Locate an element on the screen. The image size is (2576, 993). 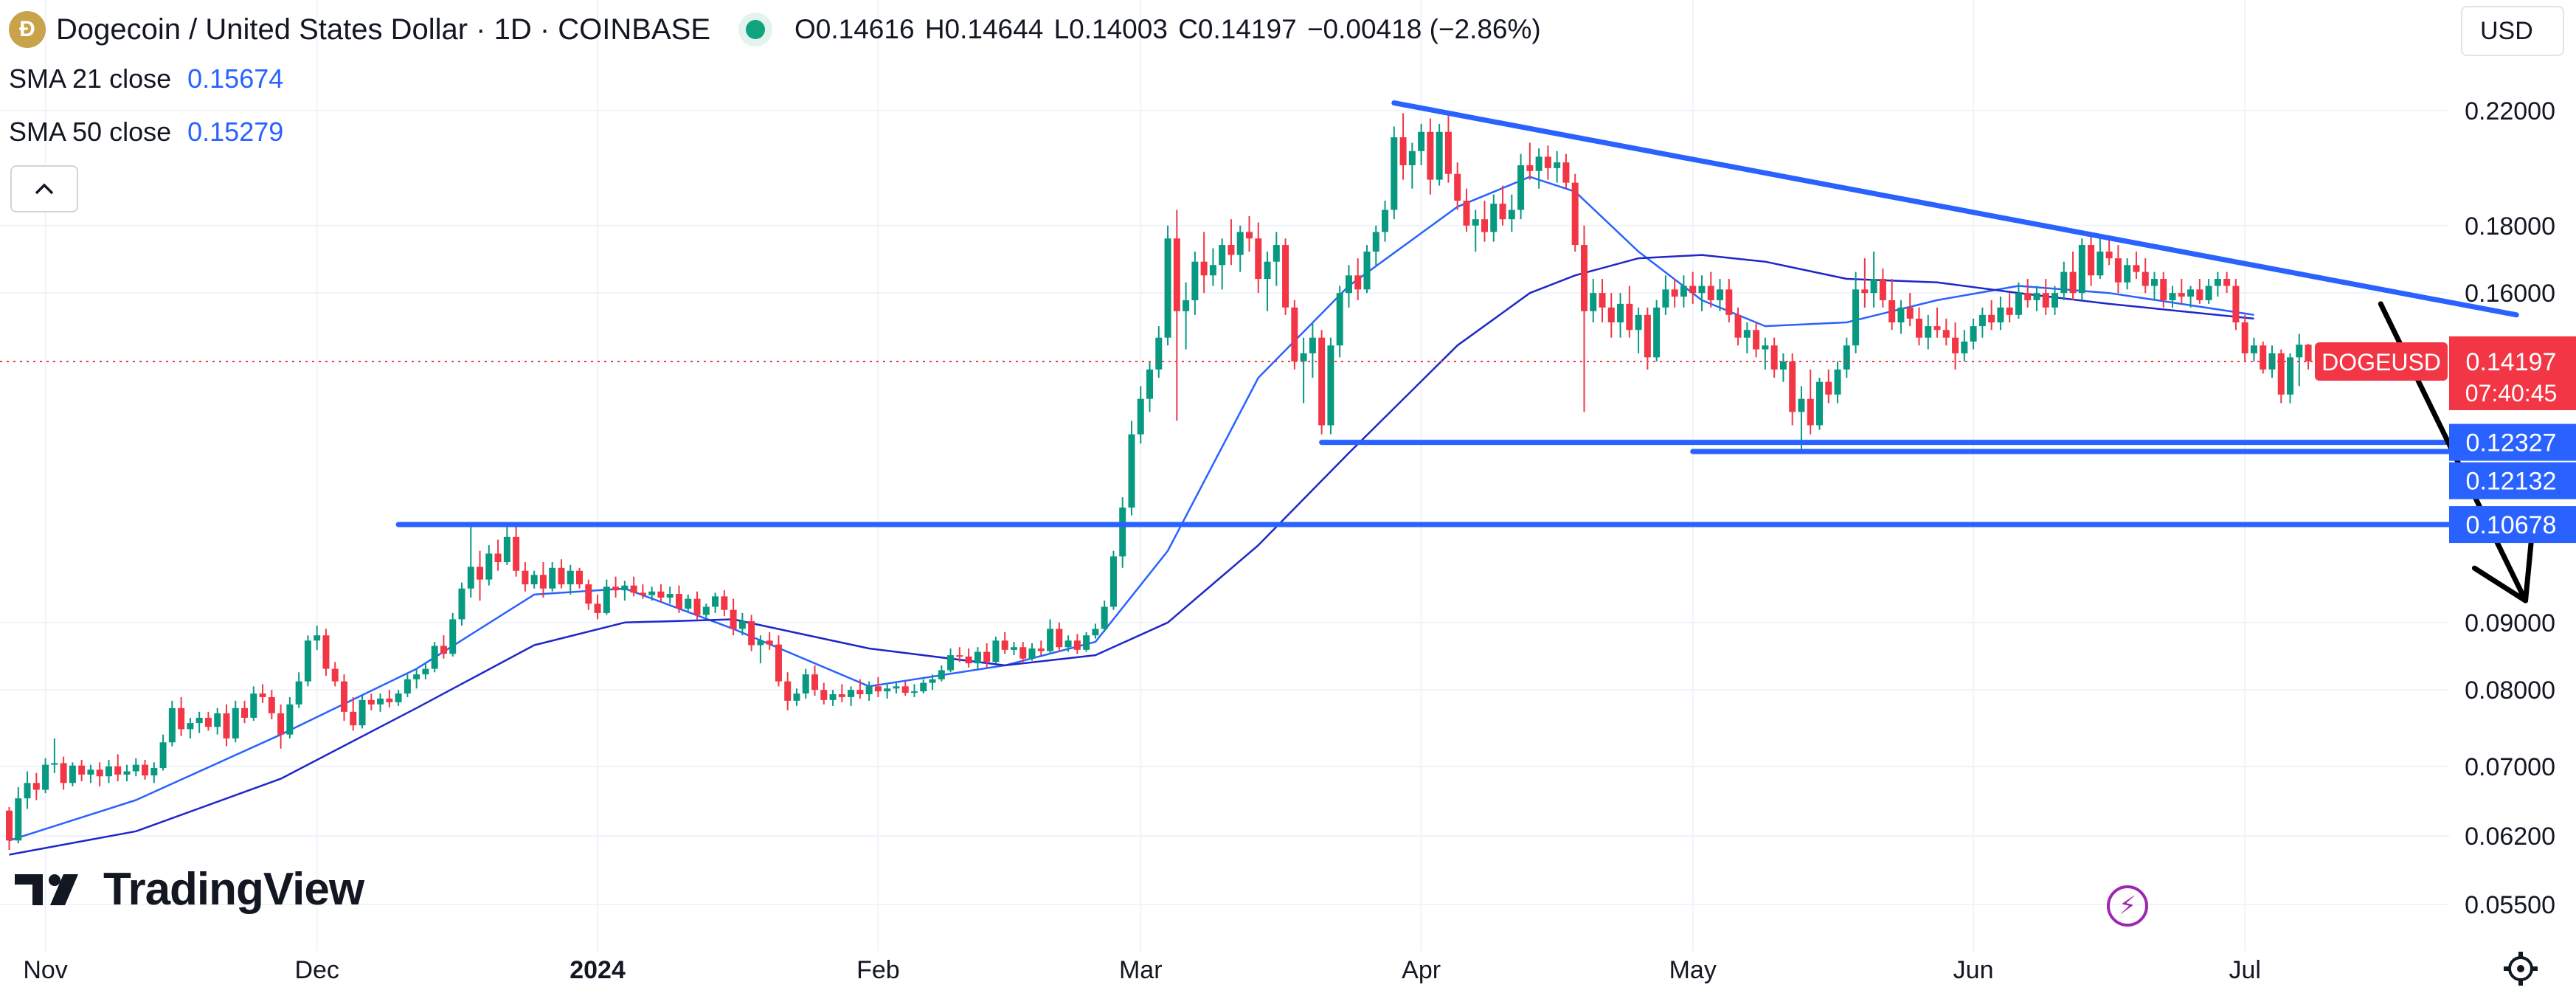
price-tick-label: 0.09000 is located at coordinates (2510, 623).